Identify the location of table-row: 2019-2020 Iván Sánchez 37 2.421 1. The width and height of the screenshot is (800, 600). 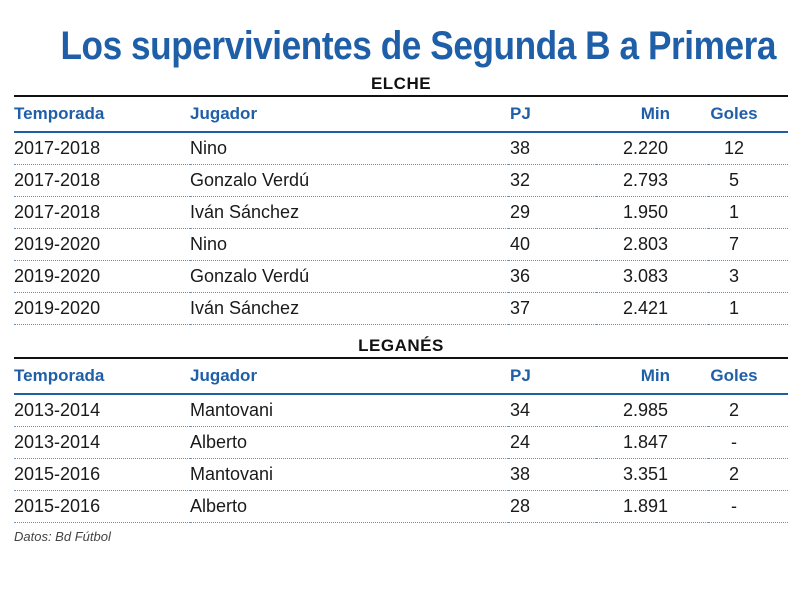
(401, 308).